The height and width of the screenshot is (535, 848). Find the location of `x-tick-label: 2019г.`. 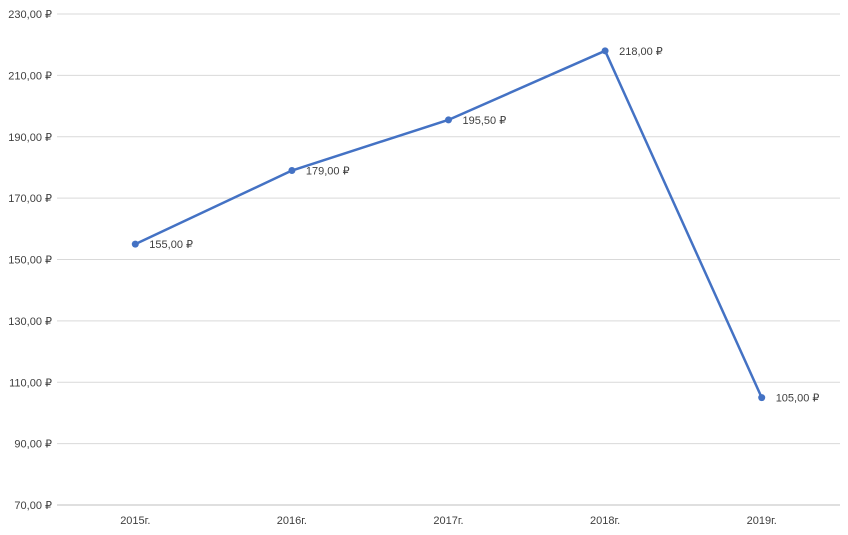

x-tick-label: 2019г. is located at coordinates (762, 521).